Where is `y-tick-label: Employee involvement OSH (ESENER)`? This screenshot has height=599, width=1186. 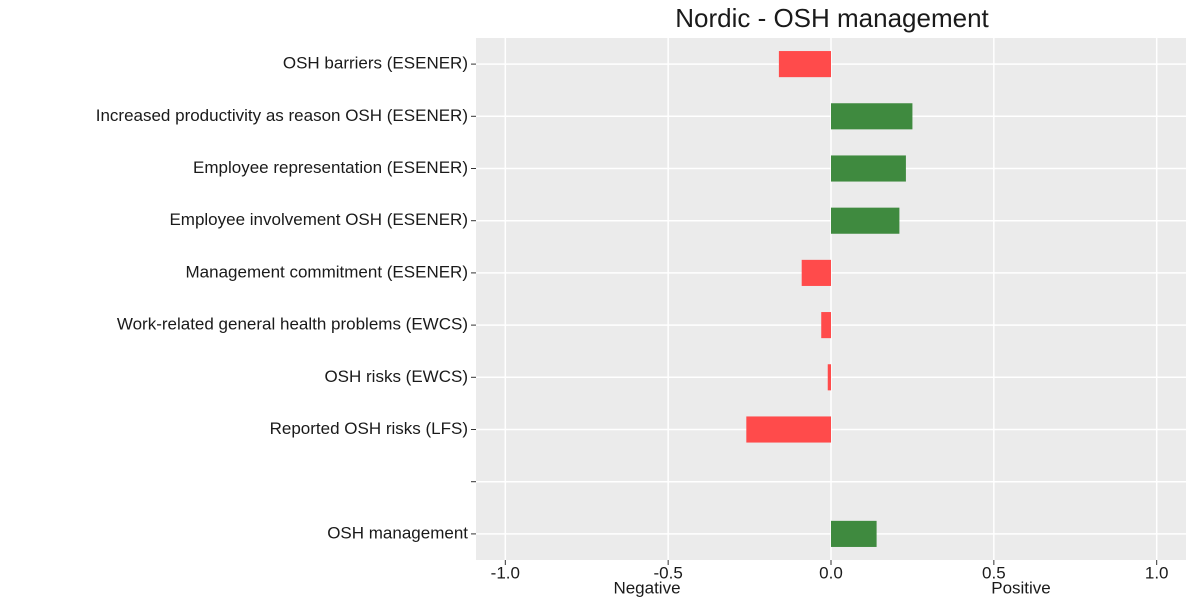 y-tick-label: Employee involvement OSH (ESENER) is located at coordinates (318, 219).